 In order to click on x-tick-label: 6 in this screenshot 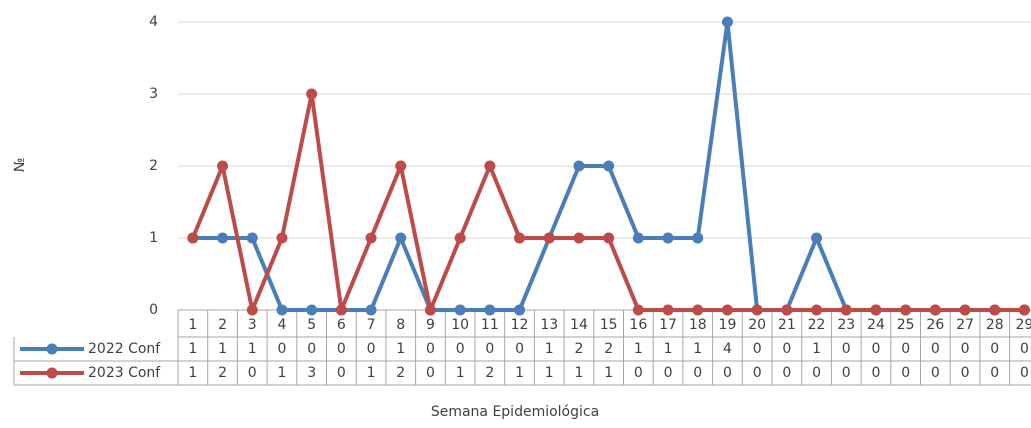, I will do `click(341, 325)`.